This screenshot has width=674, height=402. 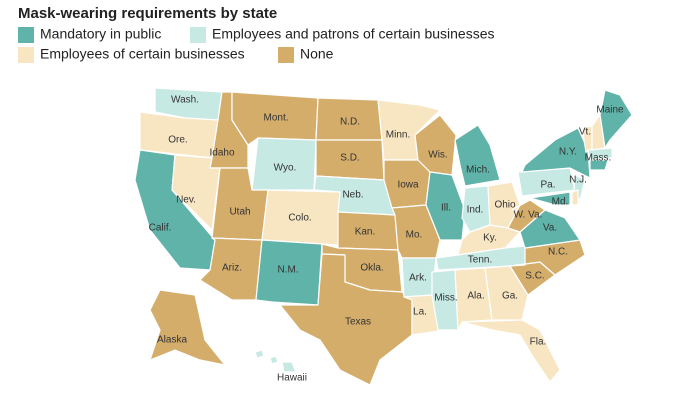 I want to click on state-label: Ky., so click(x=490, y=238).